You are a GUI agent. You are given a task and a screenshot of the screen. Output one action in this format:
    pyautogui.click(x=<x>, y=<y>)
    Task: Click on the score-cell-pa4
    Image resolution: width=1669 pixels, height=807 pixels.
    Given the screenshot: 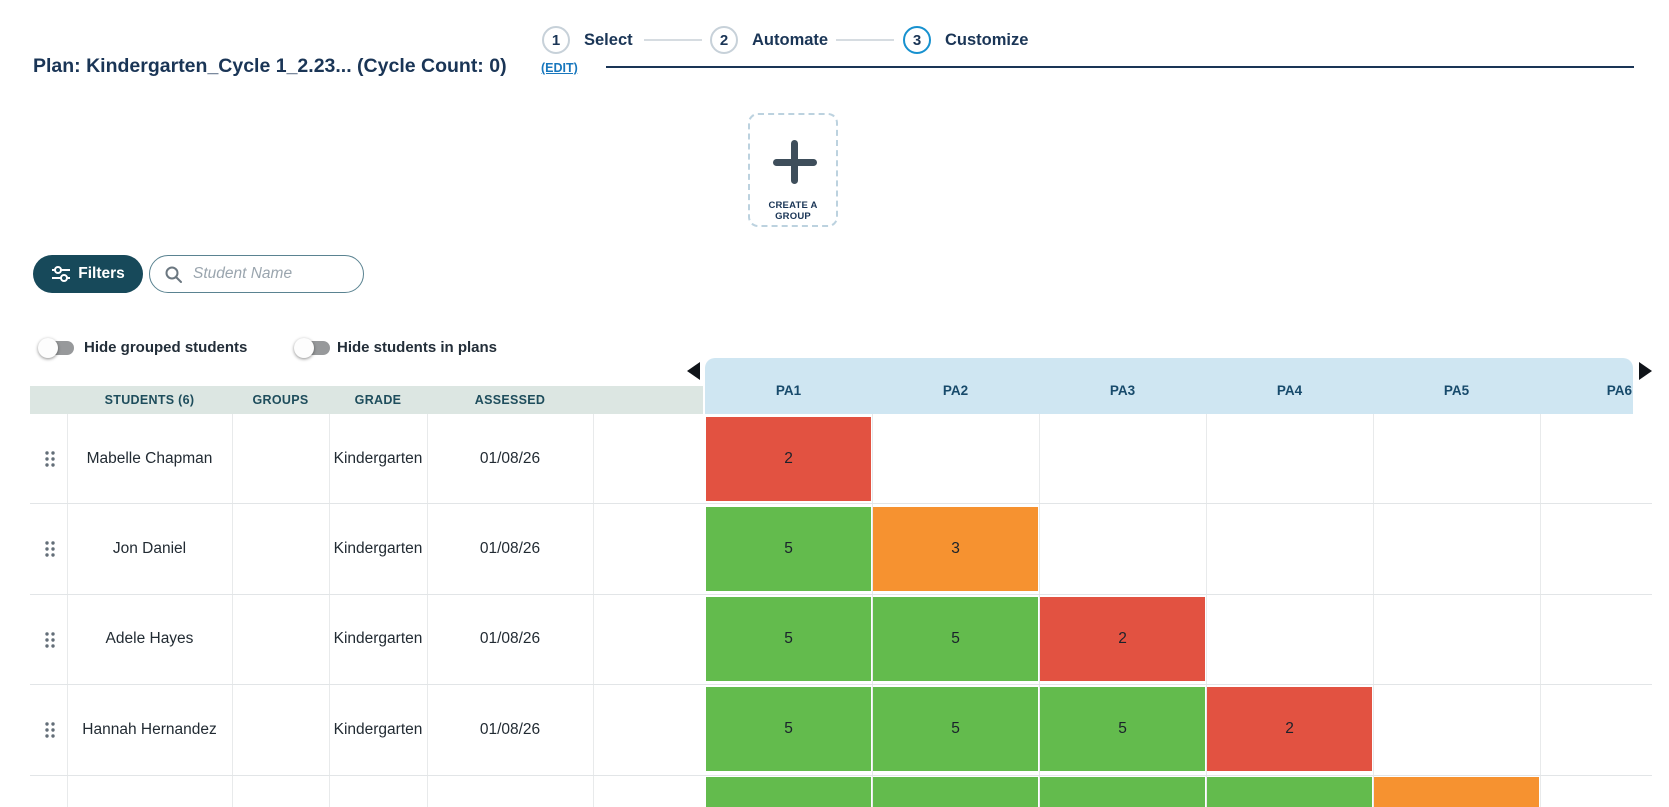 What is the action you would take?
    pyautogui.click(x=1289, y=792)
    